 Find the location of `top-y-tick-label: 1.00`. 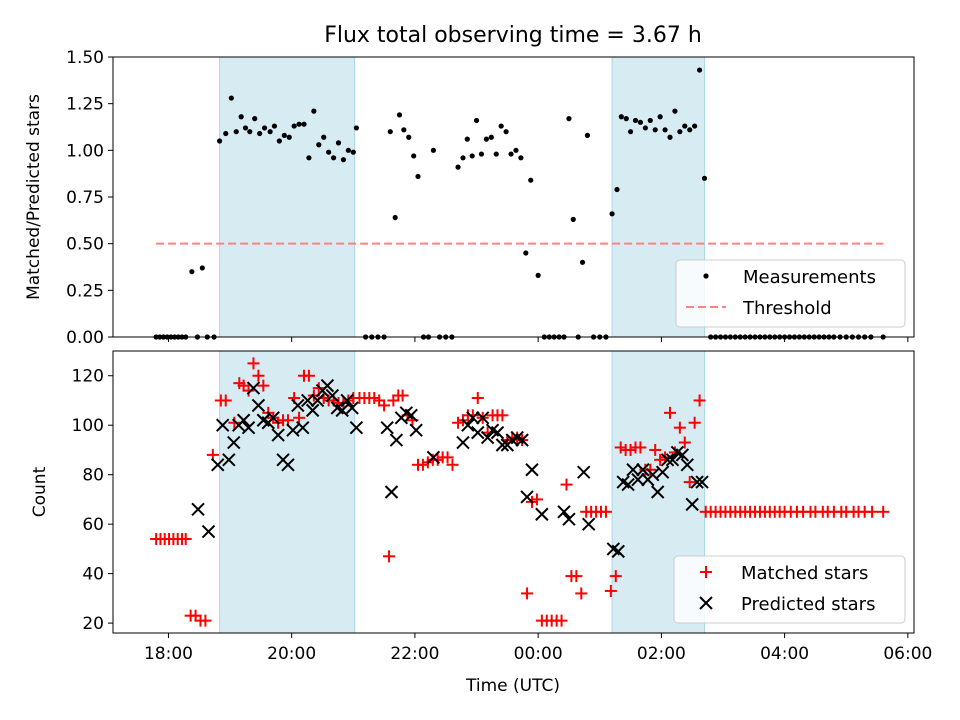

top-y-tick-label: 1.00 is located at coordinates (85, 151).